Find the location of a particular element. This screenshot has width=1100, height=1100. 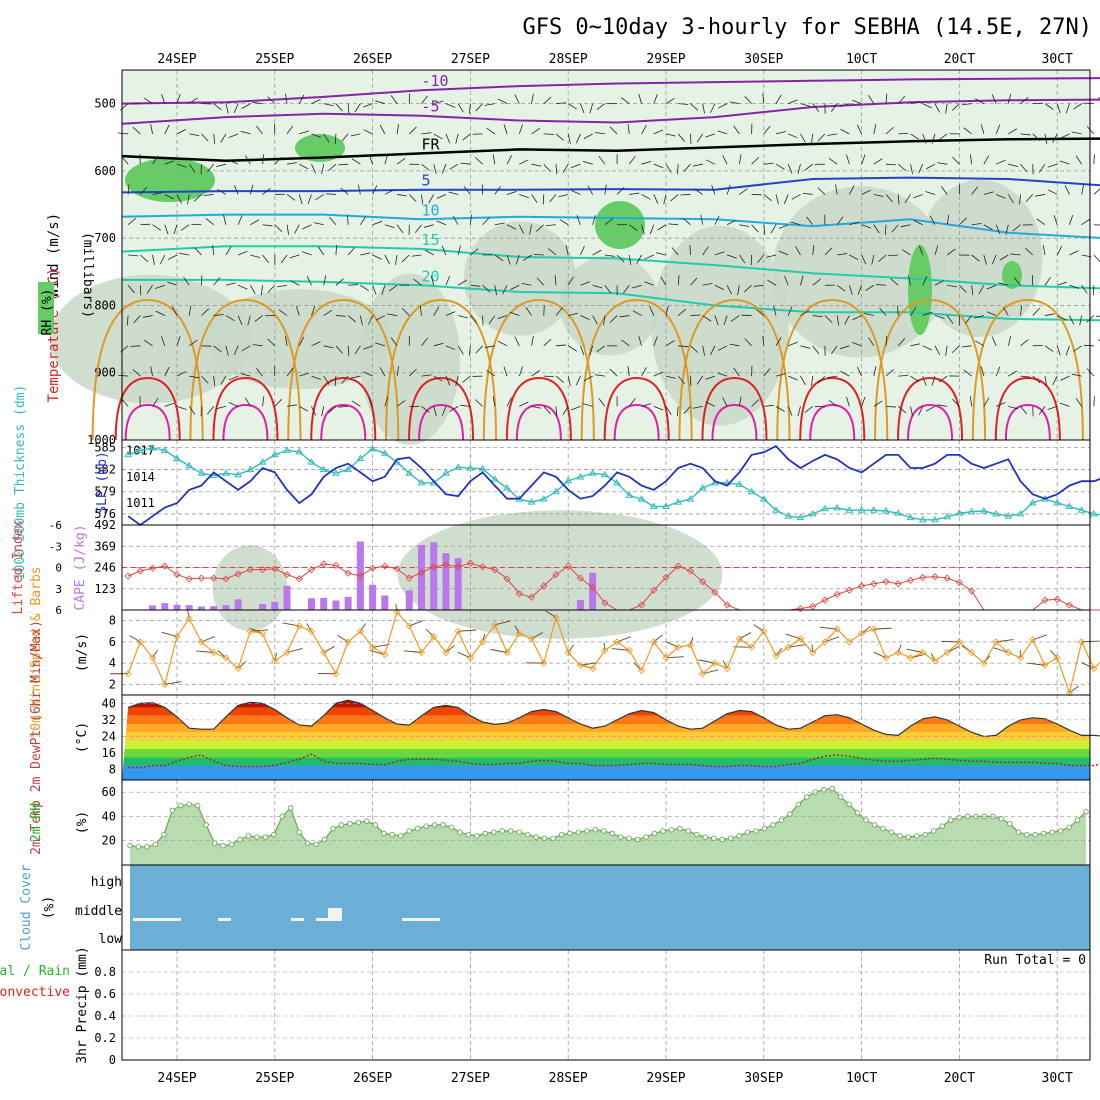

x-tick-bottom: 26SEP is located at coordinates (372, 1078).